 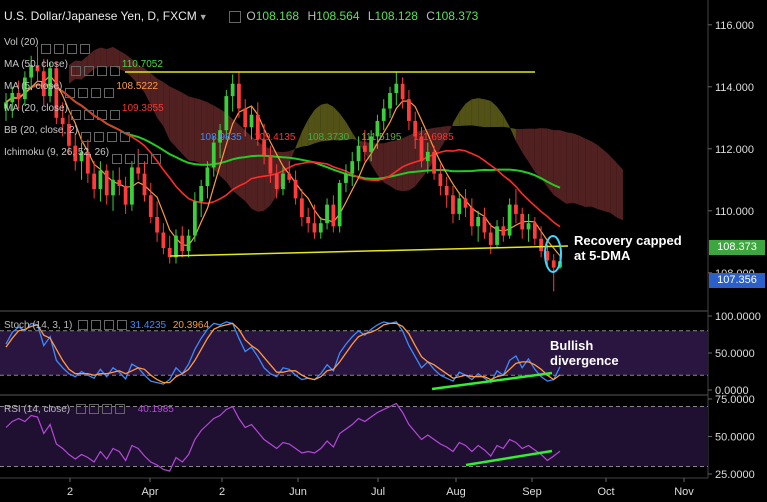 What do you see at coordinates (283, 437) in the screenshot?
I see `rsi-line` at bounding box center [283, 437].